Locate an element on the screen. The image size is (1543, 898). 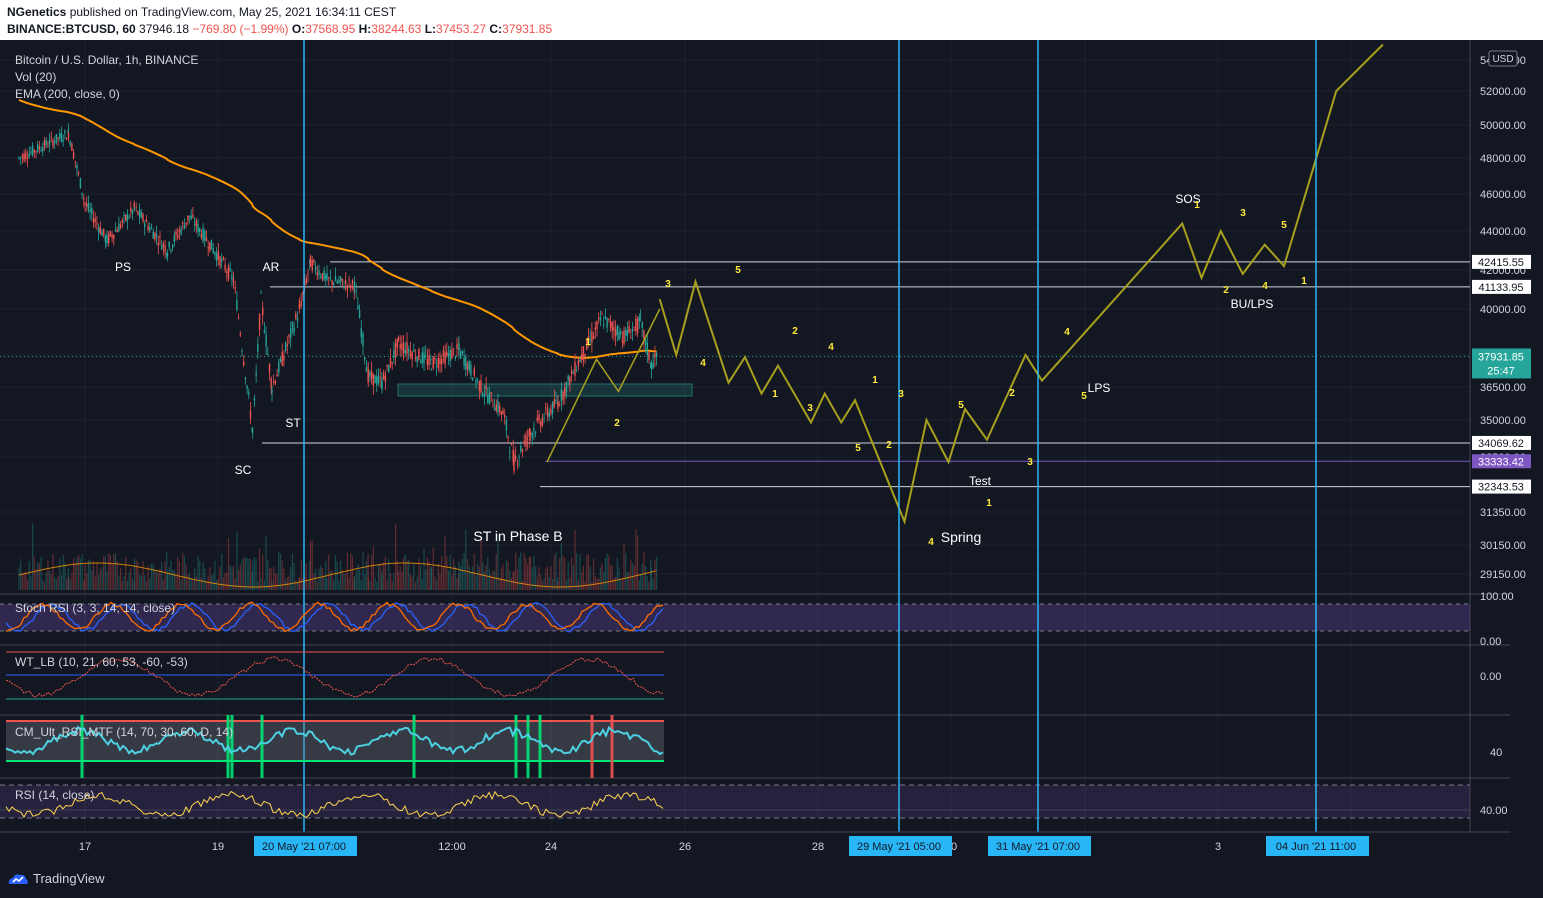
ema-legend: EMA (200, close, 0) is located at coordinates (67, 94).